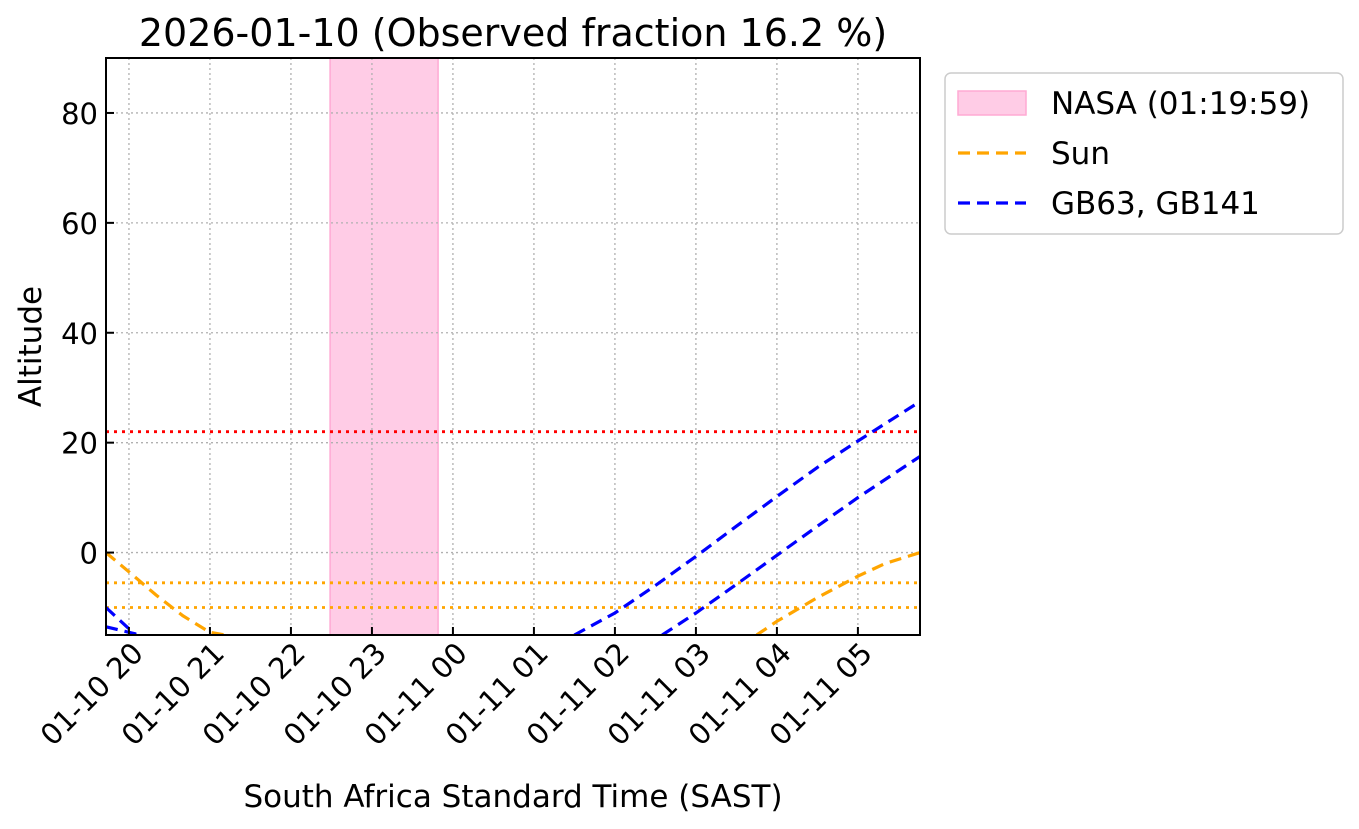  I want to click on legend-swatch-patch, so click(992, 103).